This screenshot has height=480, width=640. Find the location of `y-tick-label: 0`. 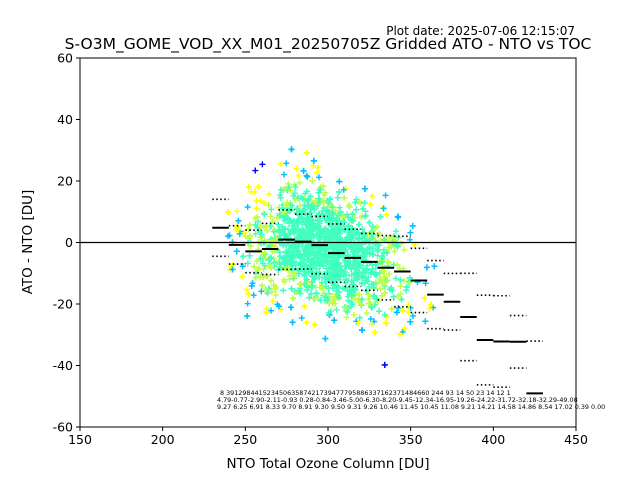

y-tick-label: 0 is located at coordinates (69, 242).